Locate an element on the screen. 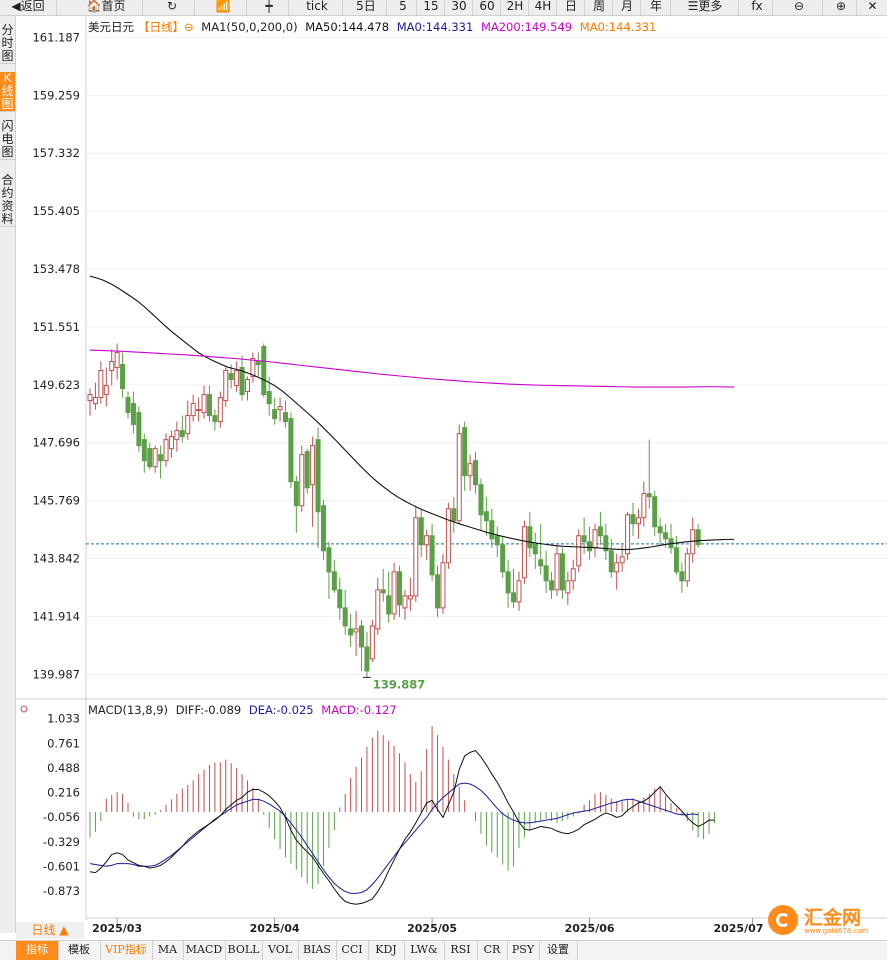 This screenshot has height=960, width=887. period-4h-button: 4H is located at coordinates (543, 7).